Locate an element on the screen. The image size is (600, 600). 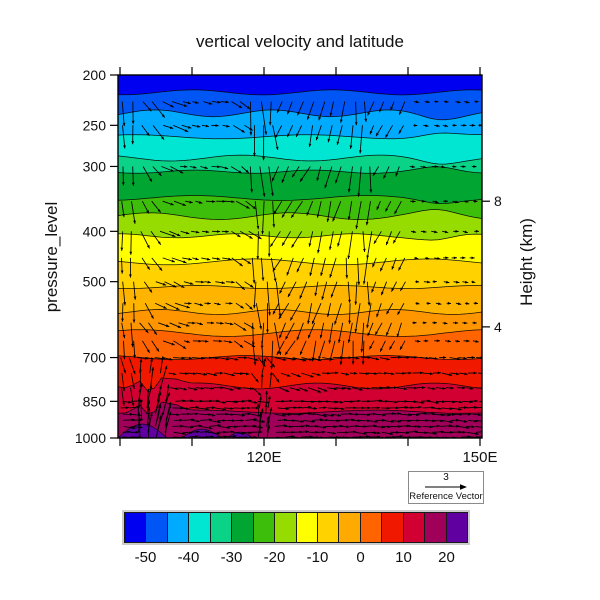
reference-vector-value: 3 is located at coordinates (446, 478).